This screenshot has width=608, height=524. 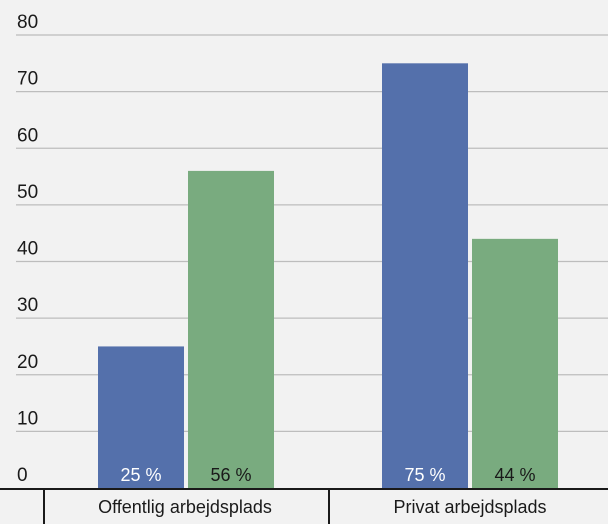 I want to click on y-tick-label: 30, so click(x=27, y=305).